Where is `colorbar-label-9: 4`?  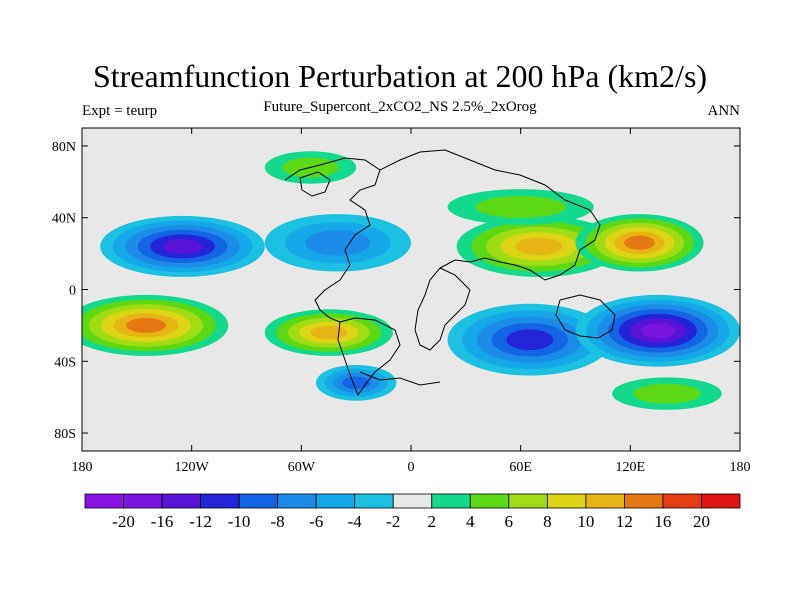 colorbar-label-9: 4 is located at coordinates (470, 521).